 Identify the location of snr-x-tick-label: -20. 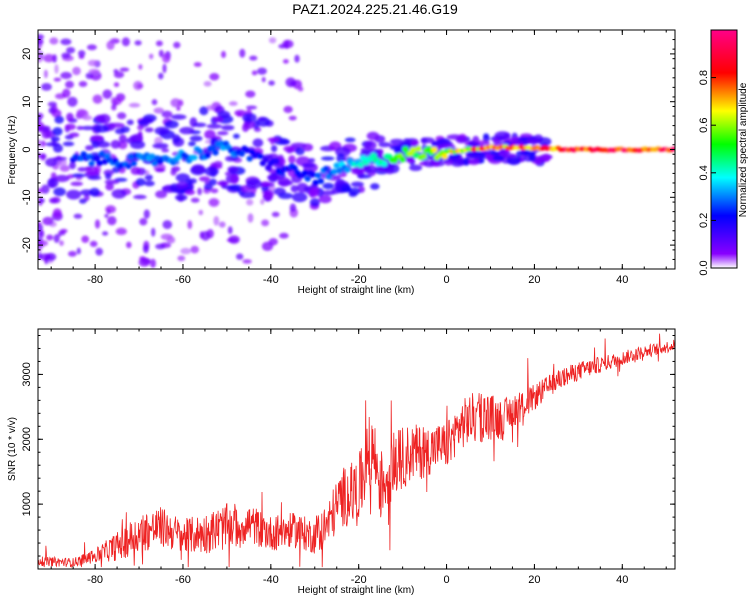
(359, 580).